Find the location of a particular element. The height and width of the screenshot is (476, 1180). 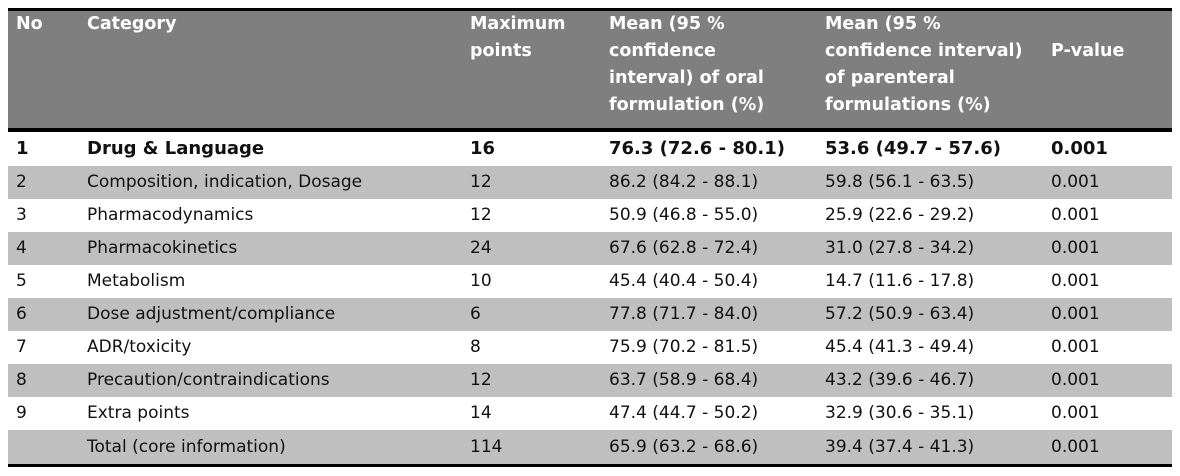

cell-oral-mean: 65.9 (63.2 - 68.6) is located at coordinates (709, 448).